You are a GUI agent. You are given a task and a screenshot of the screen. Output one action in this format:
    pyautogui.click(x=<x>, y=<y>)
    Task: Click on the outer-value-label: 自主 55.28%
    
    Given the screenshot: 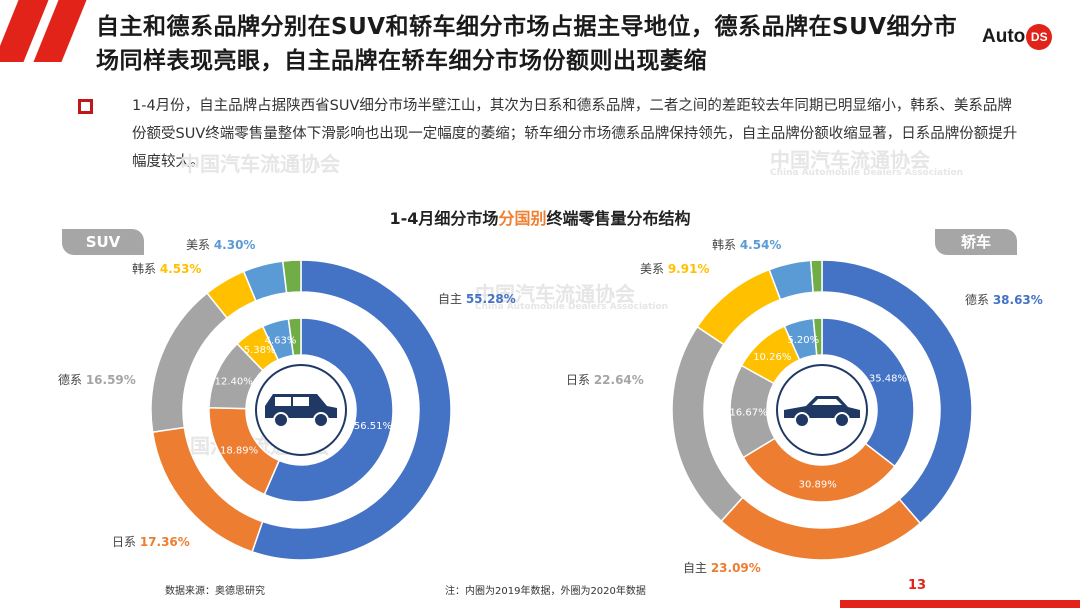 What is the action you would take?
    pyautogui.click(x=477, y=299)
    